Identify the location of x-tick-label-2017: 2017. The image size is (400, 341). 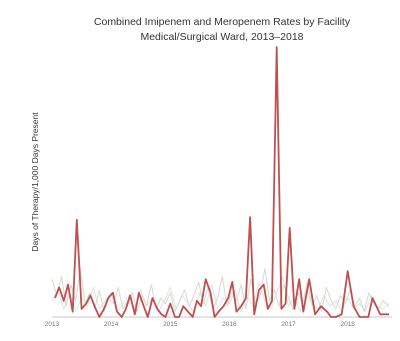
(288, 324).